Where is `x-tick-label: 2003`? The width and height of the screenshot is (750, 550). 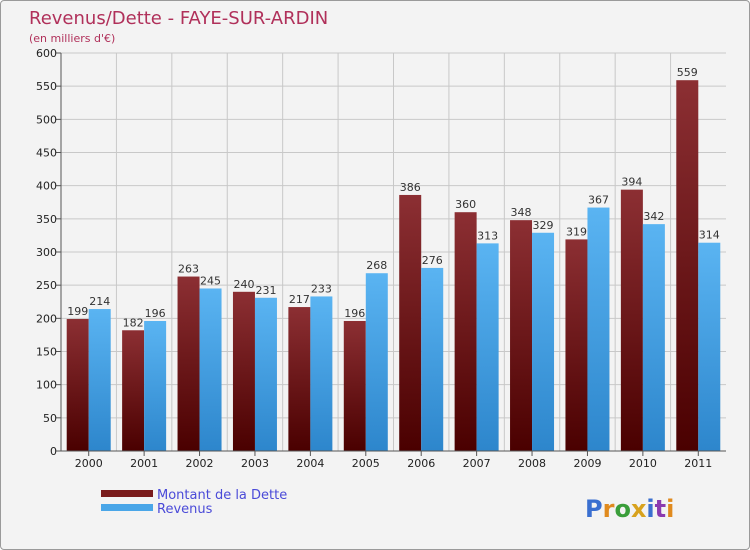 x-tick-label: 2003 is located at coordinates (255, 463).